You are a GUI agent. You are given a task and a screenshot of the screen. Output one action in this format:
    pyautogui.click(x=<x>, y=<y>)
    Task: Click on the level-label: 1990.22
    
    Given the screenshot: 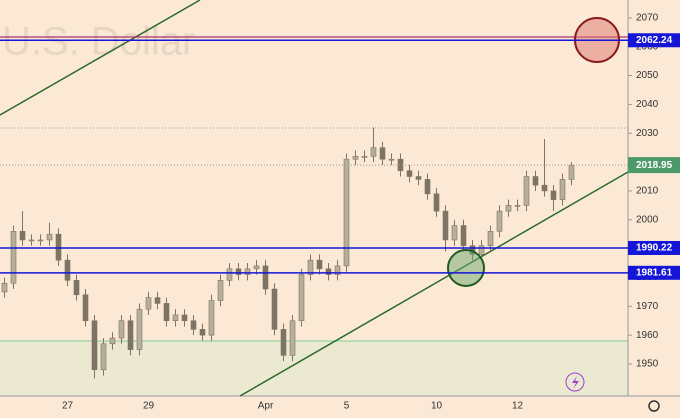 What is the action you would take?
    pyautogui.click(x=654, y=248)
    